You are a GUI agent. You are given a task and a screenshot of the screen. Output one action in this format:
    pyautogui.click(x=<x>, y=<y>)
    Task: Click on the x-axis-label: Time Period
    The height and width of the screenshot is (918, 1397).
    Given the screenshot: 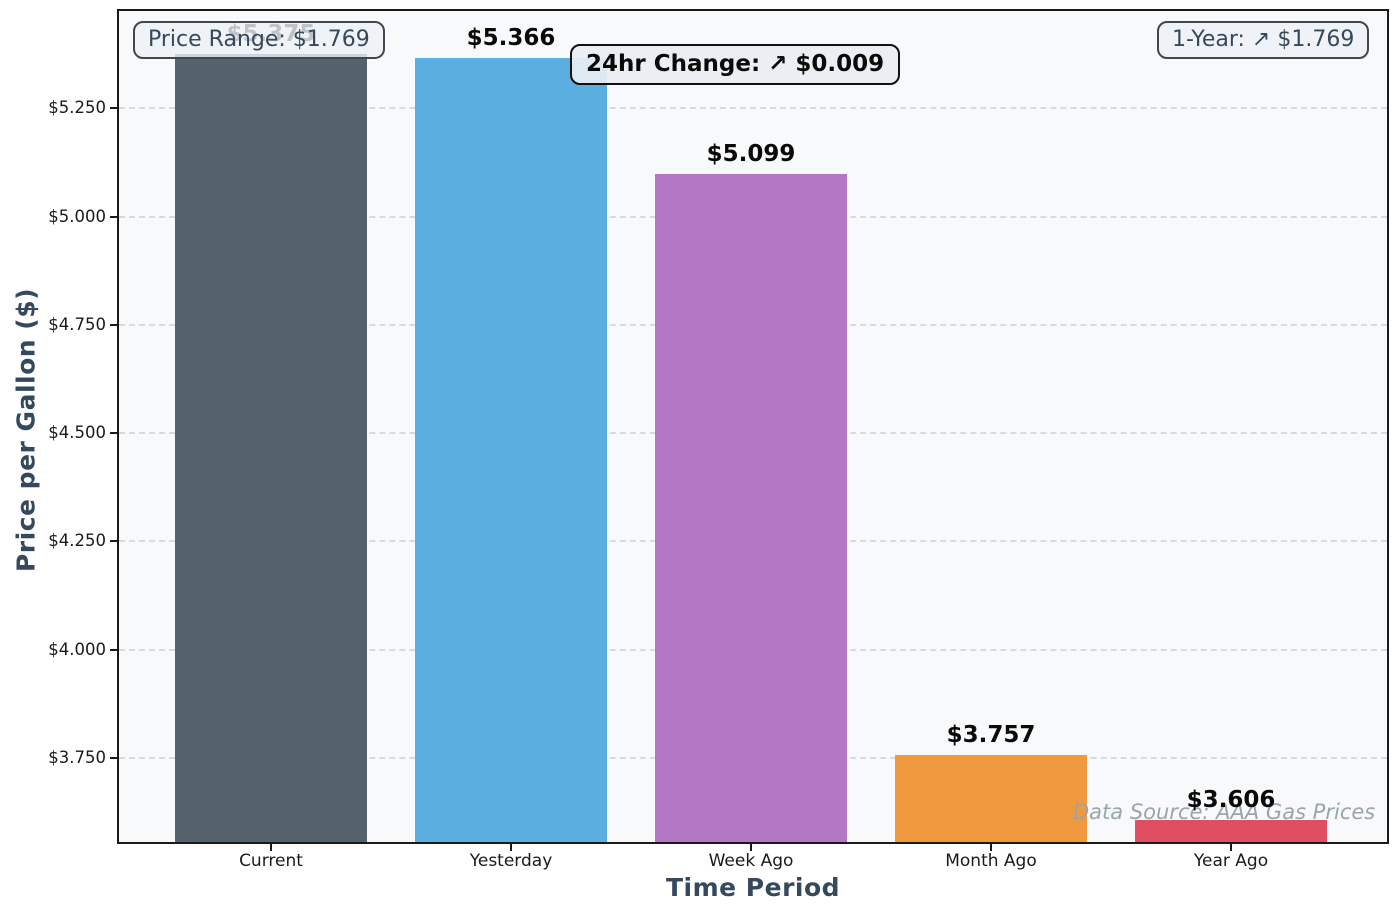 What is the action you would take?
    pyautogui.click(x=753, y=887)
    